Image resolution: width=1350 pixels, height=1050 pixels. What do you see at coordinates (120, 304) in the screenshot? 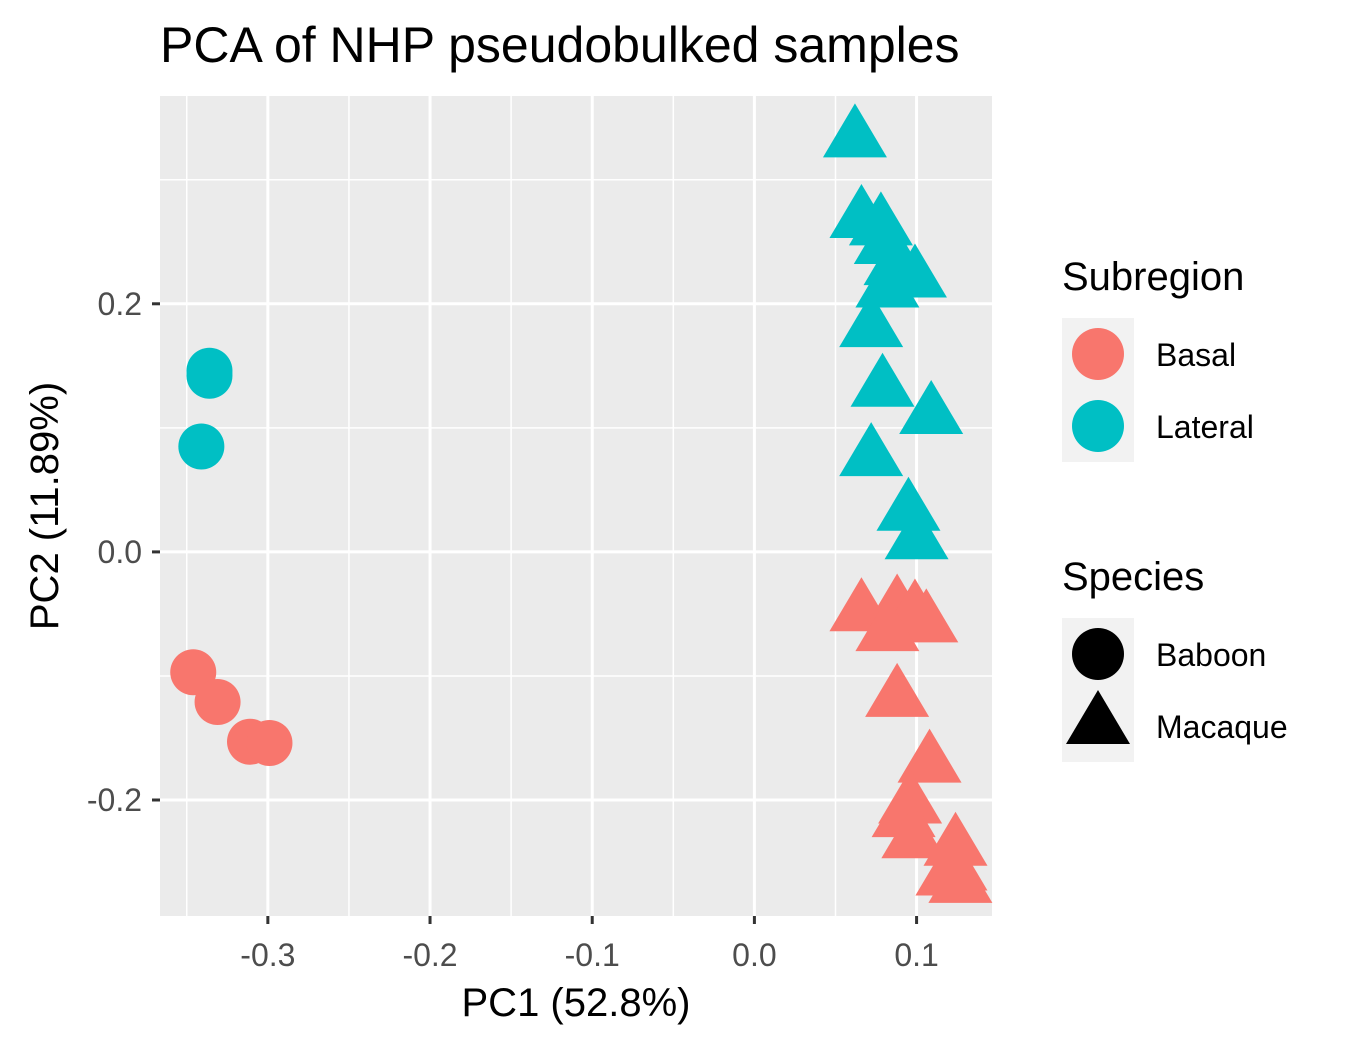
I see `y-tick-label: 0.2` at bounding box center [120, 304].